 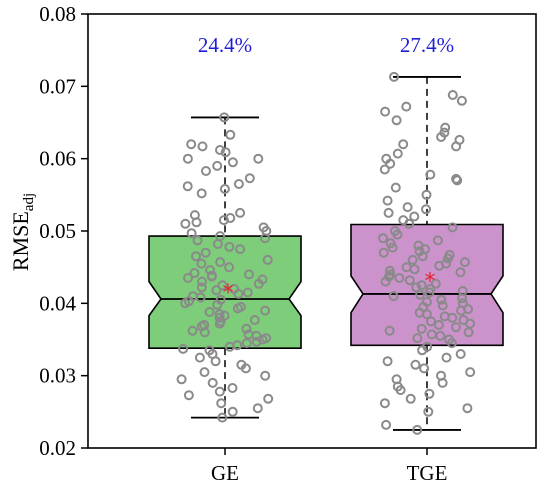 What do you see at coordinates (430, 281) in the screenshot?
I see `mean-marker: *` at bounding box center [430, 281].